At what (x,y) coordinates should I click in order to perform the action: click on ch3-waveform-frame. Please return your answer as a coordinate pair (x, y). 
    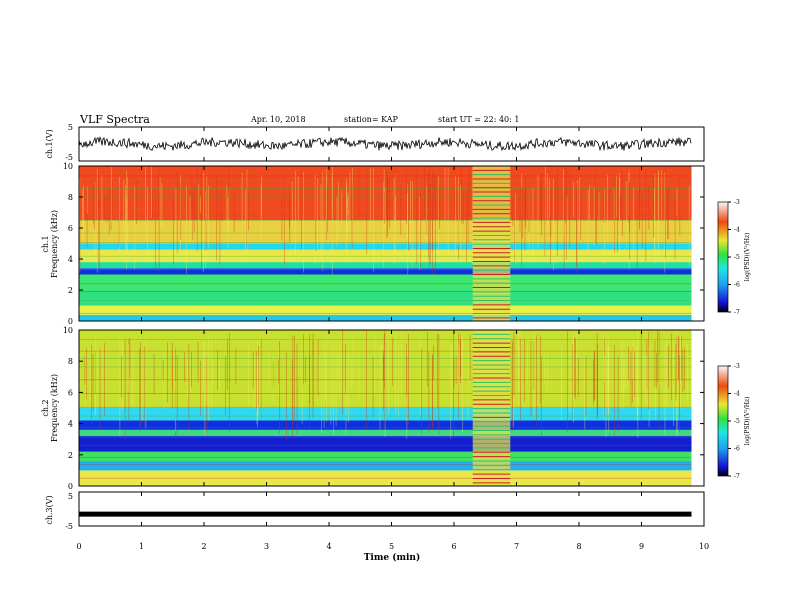
    Looking at the image, I should click on (391, 509).